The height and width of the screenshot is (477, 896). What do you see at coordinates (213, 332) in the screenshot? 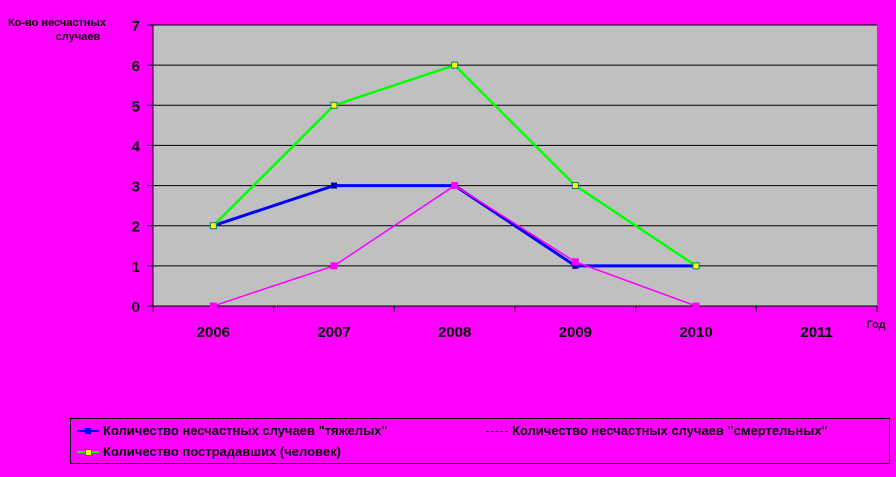
I see `x-tick-label: 2006` at bounding box center [213, 332].